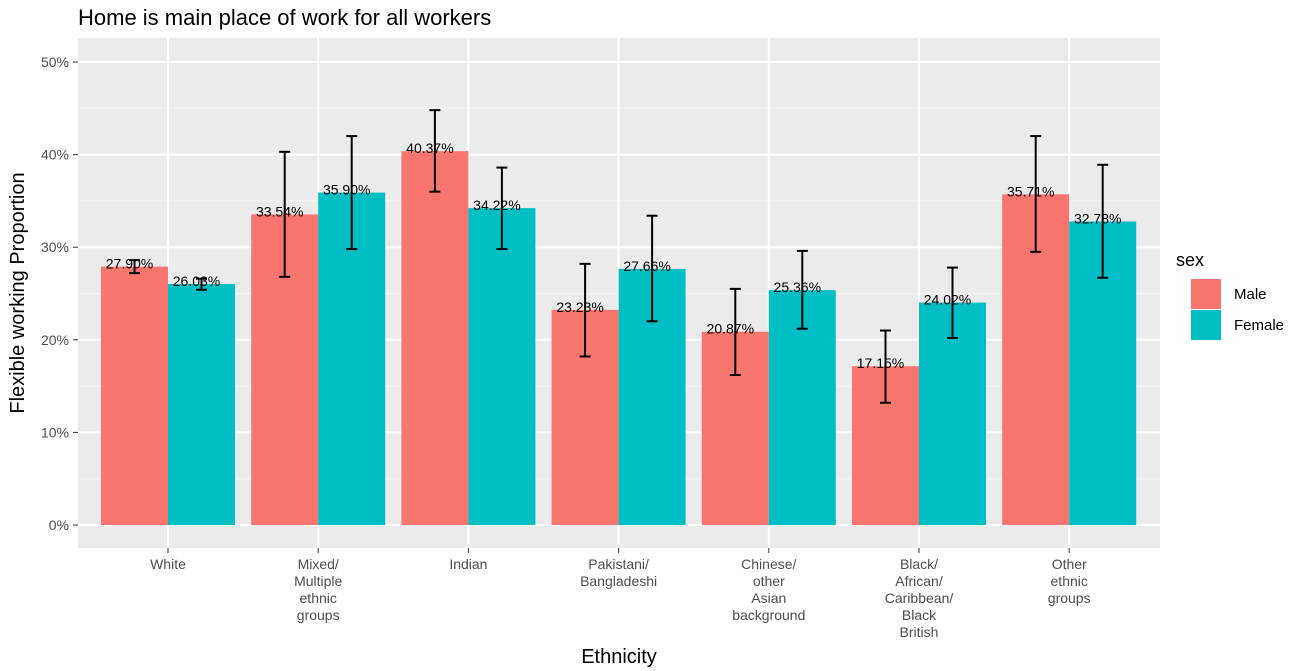  What do you see at coordinates (919, 598) in the screenshot?
I see `x-tick-label: Black/African/Caribbean/Black British` at bounding box center [919, 598].